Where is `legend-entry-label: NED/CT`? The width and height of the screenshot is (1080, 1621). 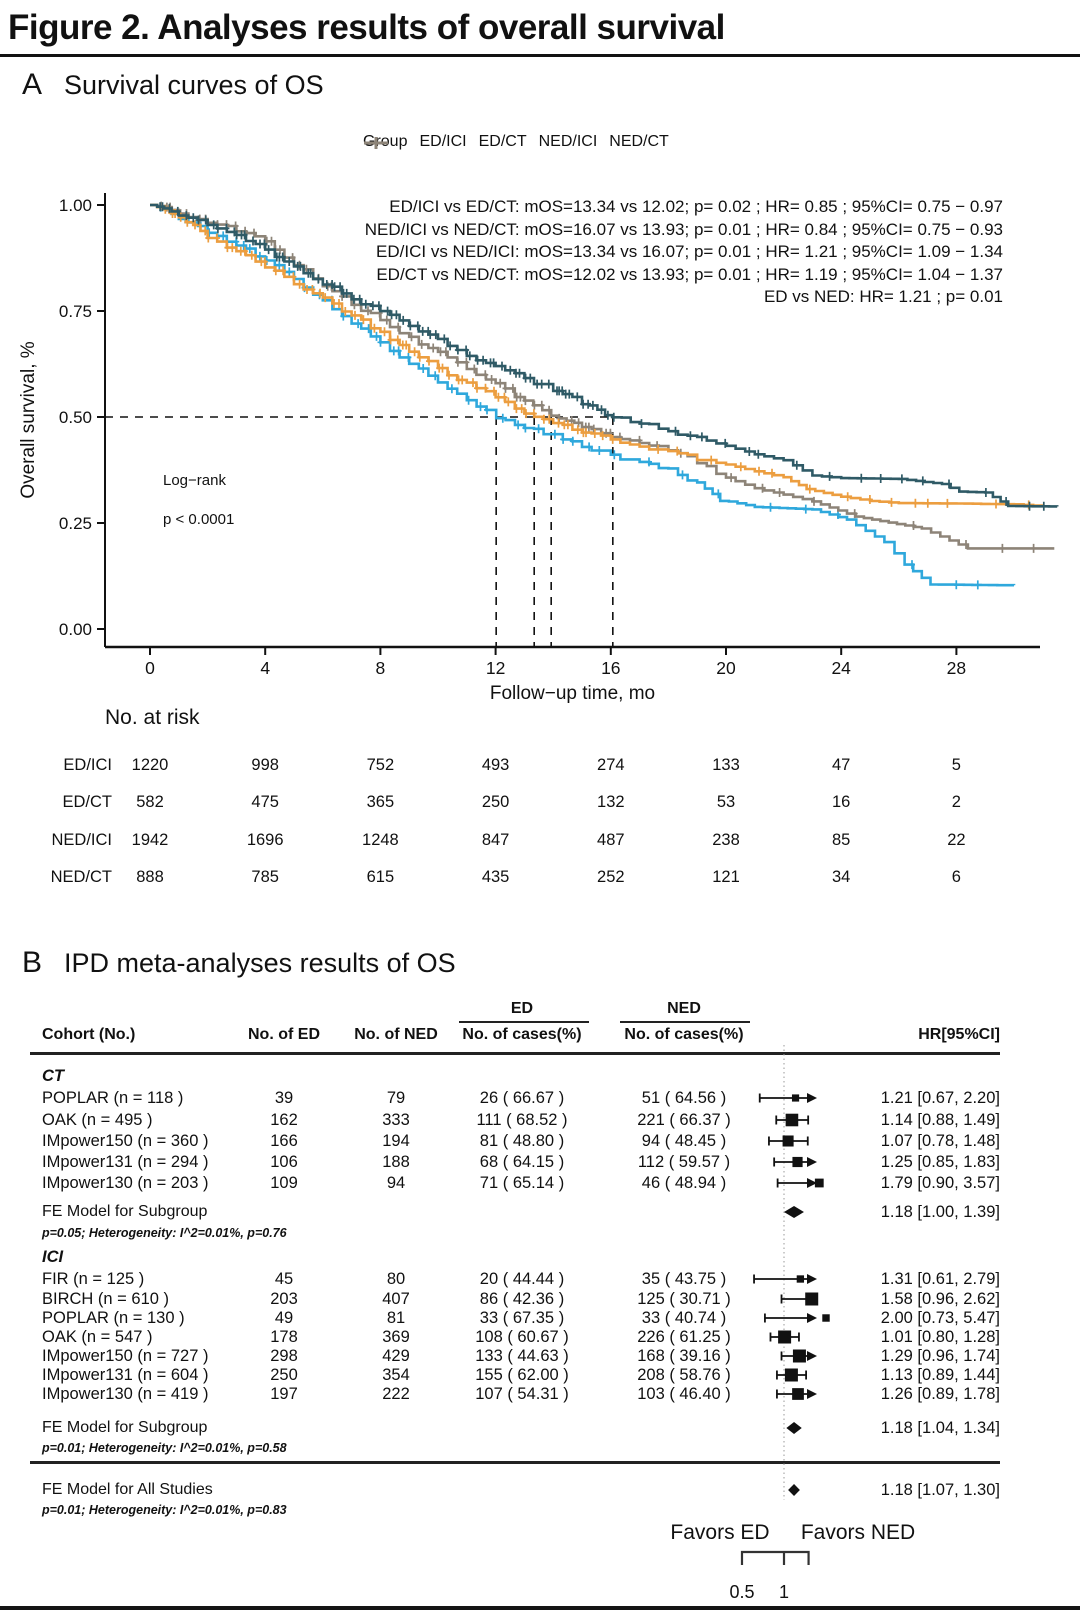 legend-entry-label: NED/CT is located at coordinates (639, 141).